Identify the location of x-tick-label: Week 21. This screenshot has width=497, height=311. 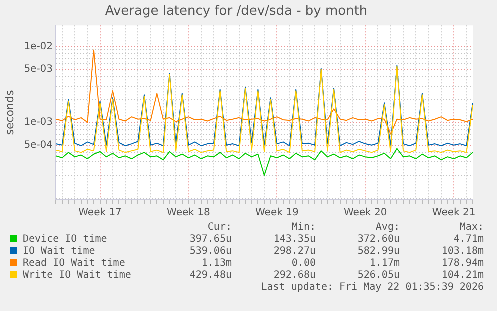
(454, 213).